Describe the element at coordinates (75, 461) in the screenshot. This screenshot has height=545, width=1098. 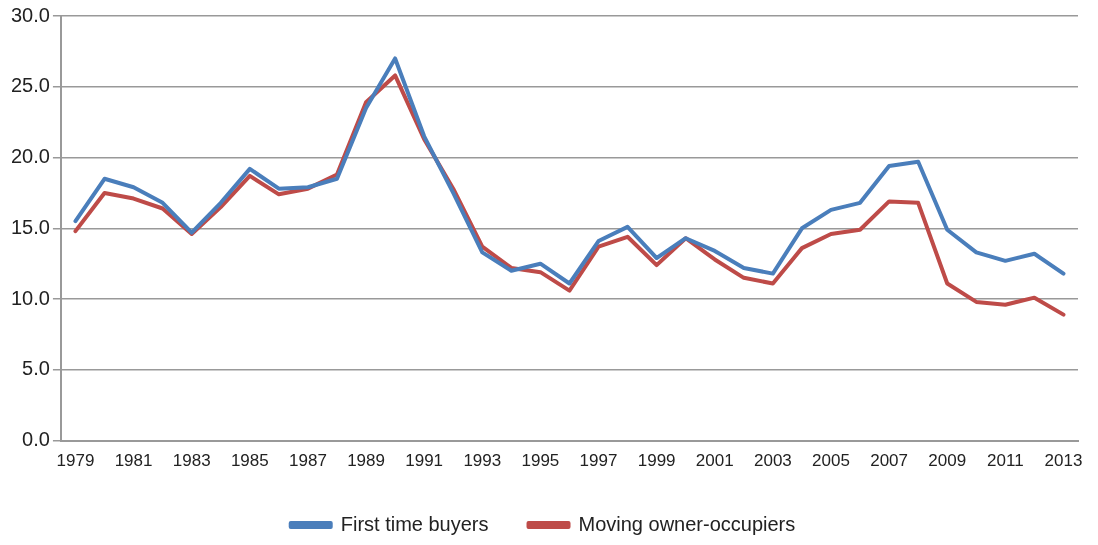
I see `x-tick-label: 1979` at that location.